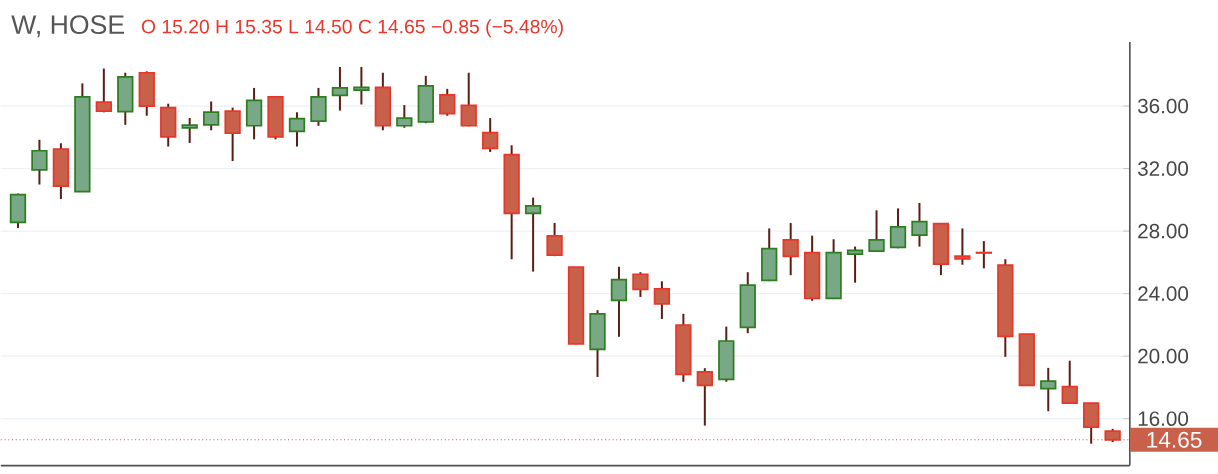 This screenshot has width=1218, height=474. Describe the element at coordinates (1174, 440) in the screenshot. I see `ref-line-label: 14.65` at that location.